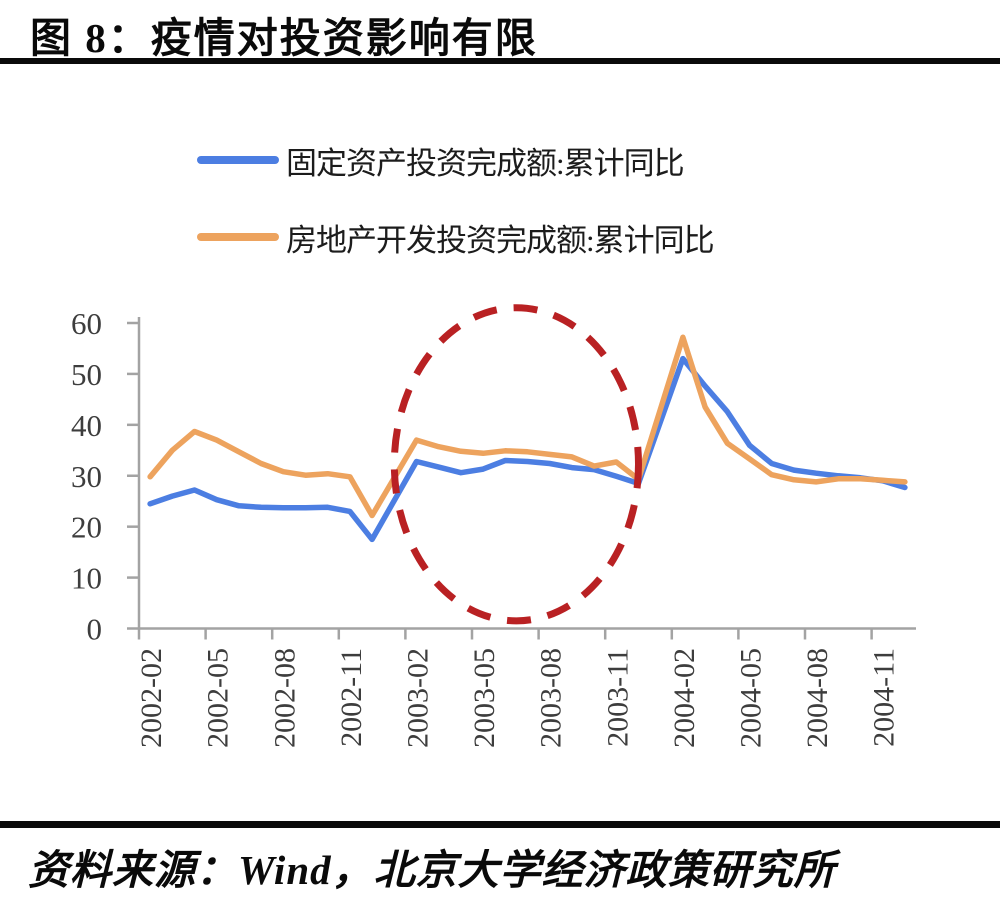 The width and height of the screenshot is (1000, 908). I want to click on figure-title: 图 8：疫情对投资影响有限, so click(284, 38).